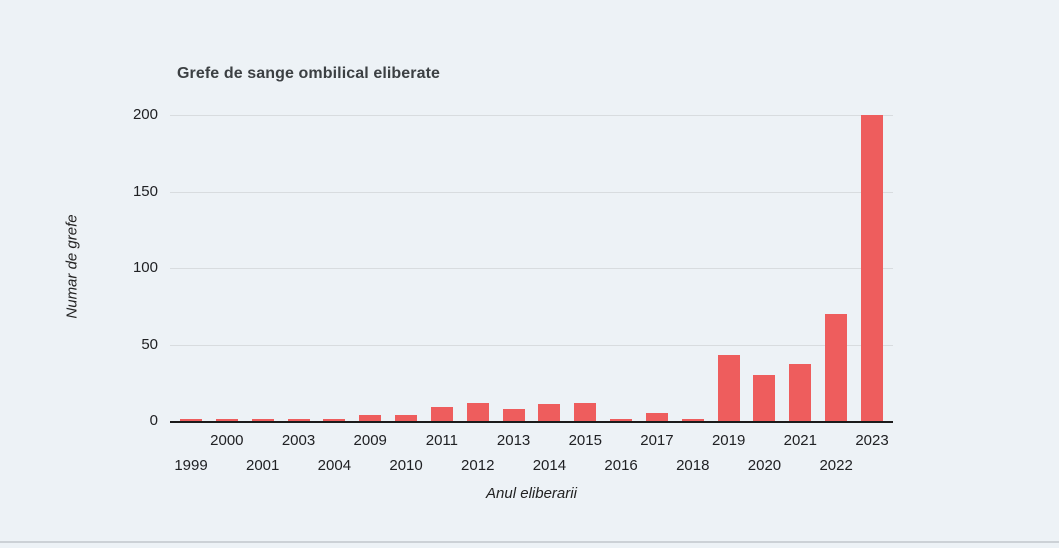 The image size is (1059, 548). What do you see at coordinates (800, 392) in the screenshot?
I see `bar-2021` at bounding box center [800, 392].